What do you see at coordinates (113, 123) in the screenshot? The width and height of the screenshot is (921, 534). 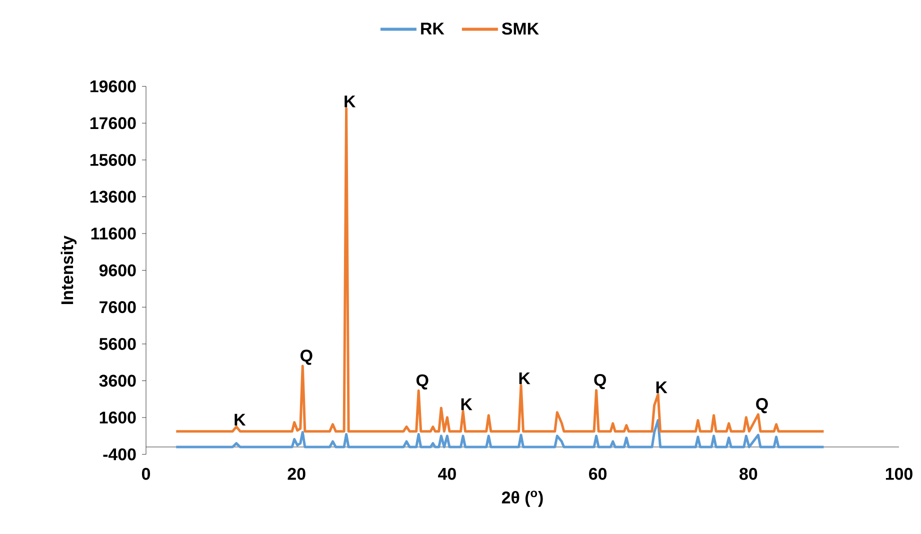 I see `y-tick-label: 17600` at bounding box center [113, 123].